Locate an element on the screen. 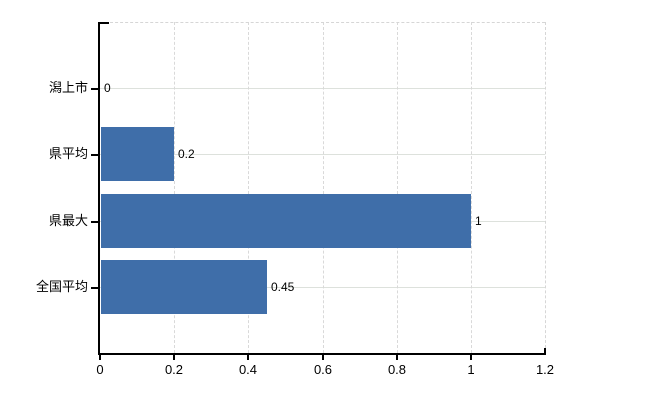 The width and height of the screenshot is (650, 400). x-axis-tick-label: 0.2 is located at coordinates (174, 369).